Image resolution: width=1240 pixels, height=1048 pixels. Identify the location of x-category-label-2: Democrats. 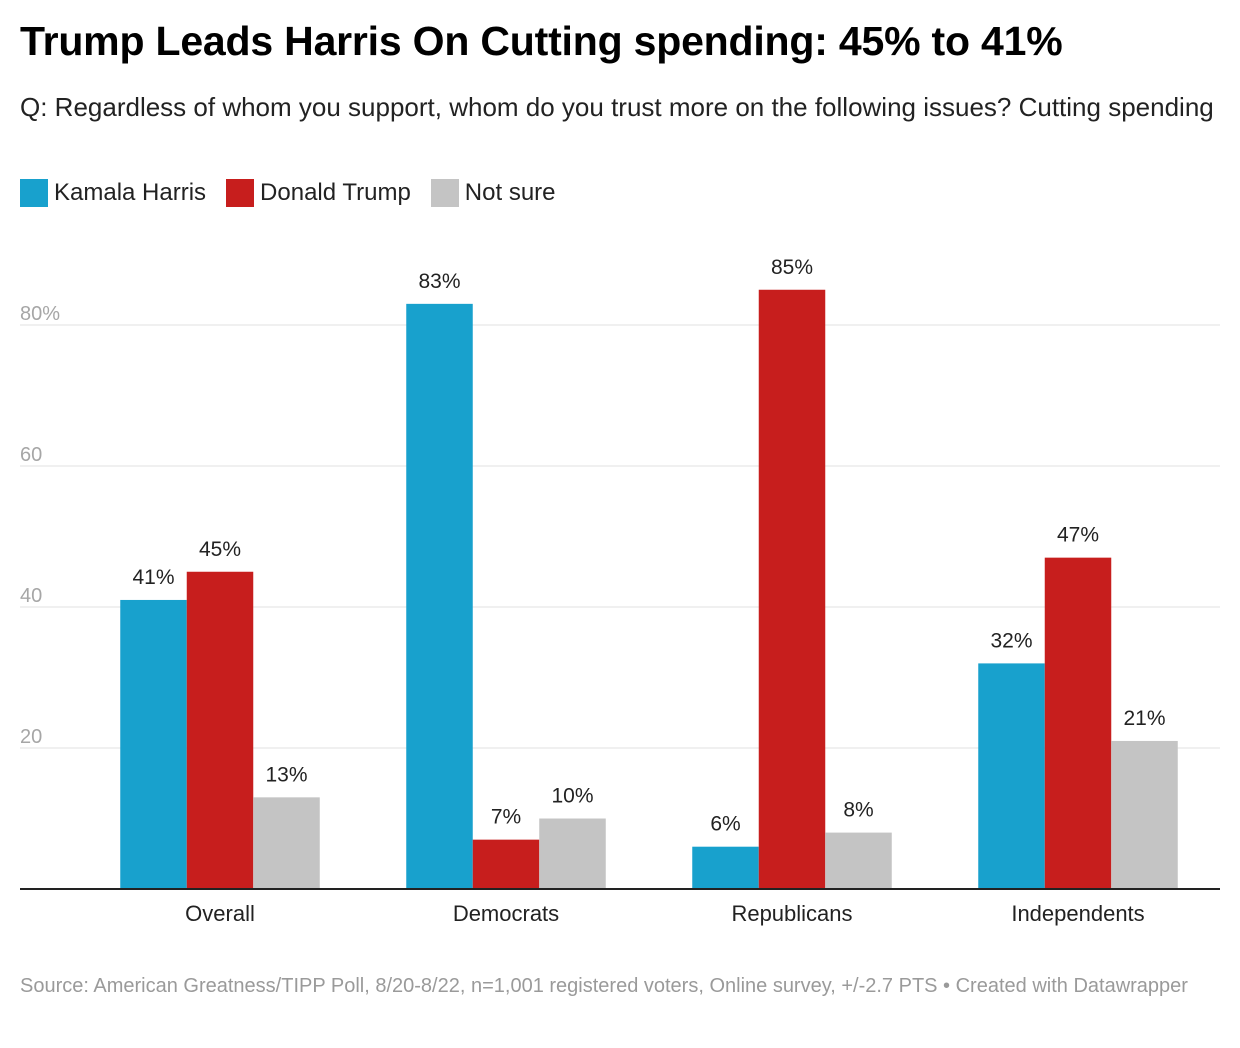
(506, 913).